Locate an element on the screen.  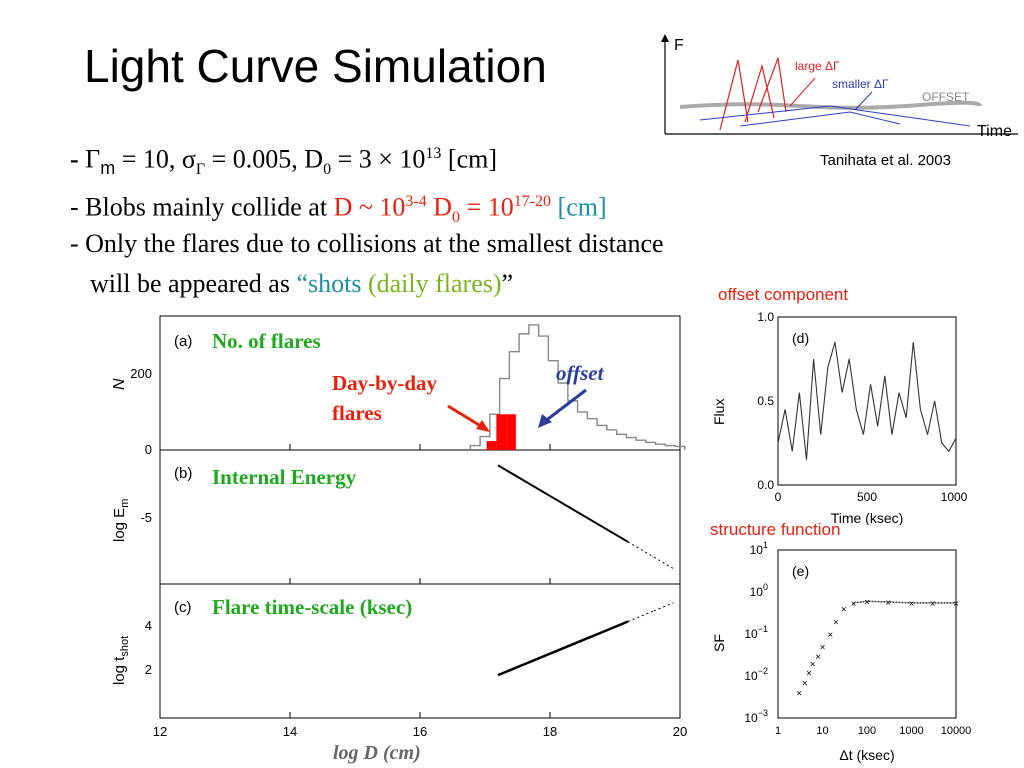
panel-c-ylabel-main: log t is located at coordinates (119, 670).